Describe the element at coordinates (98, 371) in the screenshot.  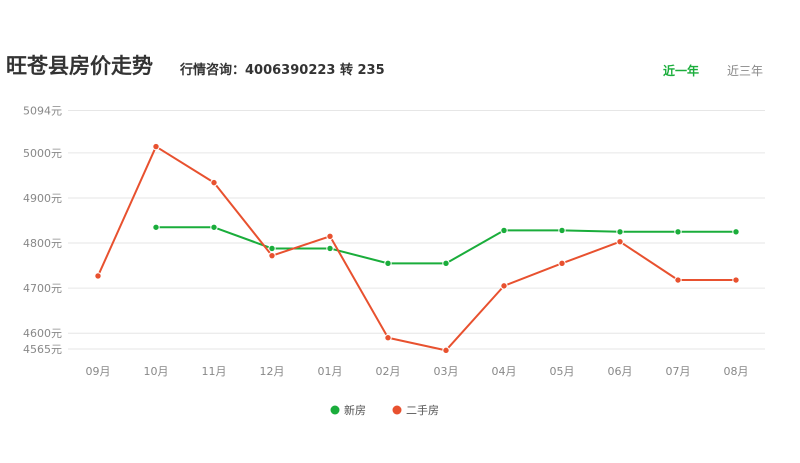
I see `x-tick-label: 09月` at that location.